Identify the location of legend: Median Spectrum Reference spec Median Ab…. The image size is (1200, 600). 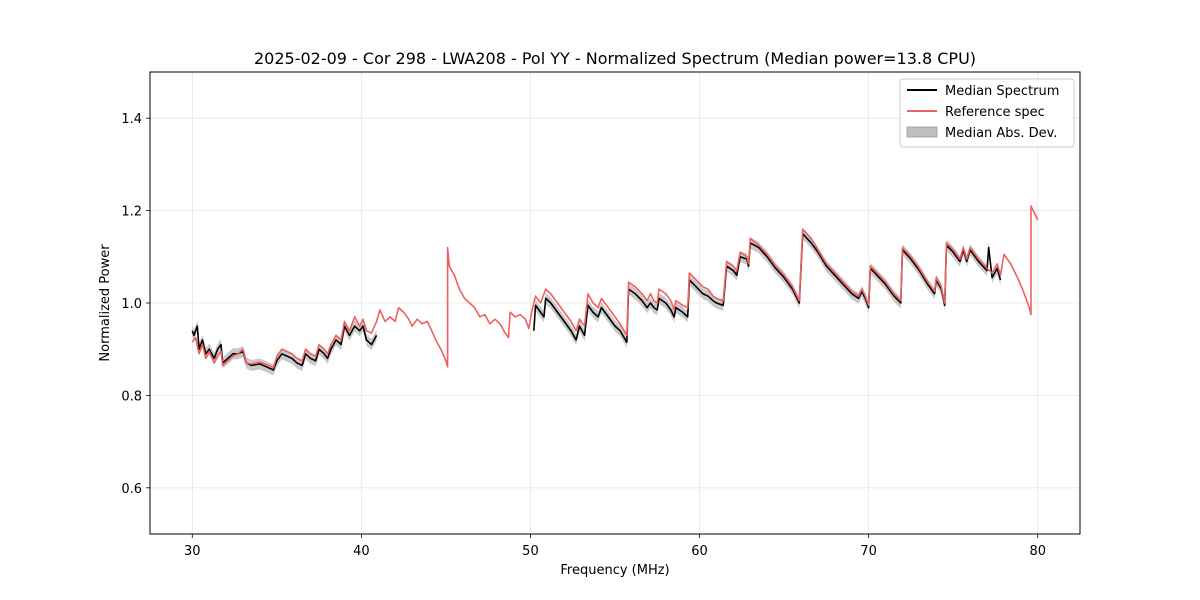
(987, 113).